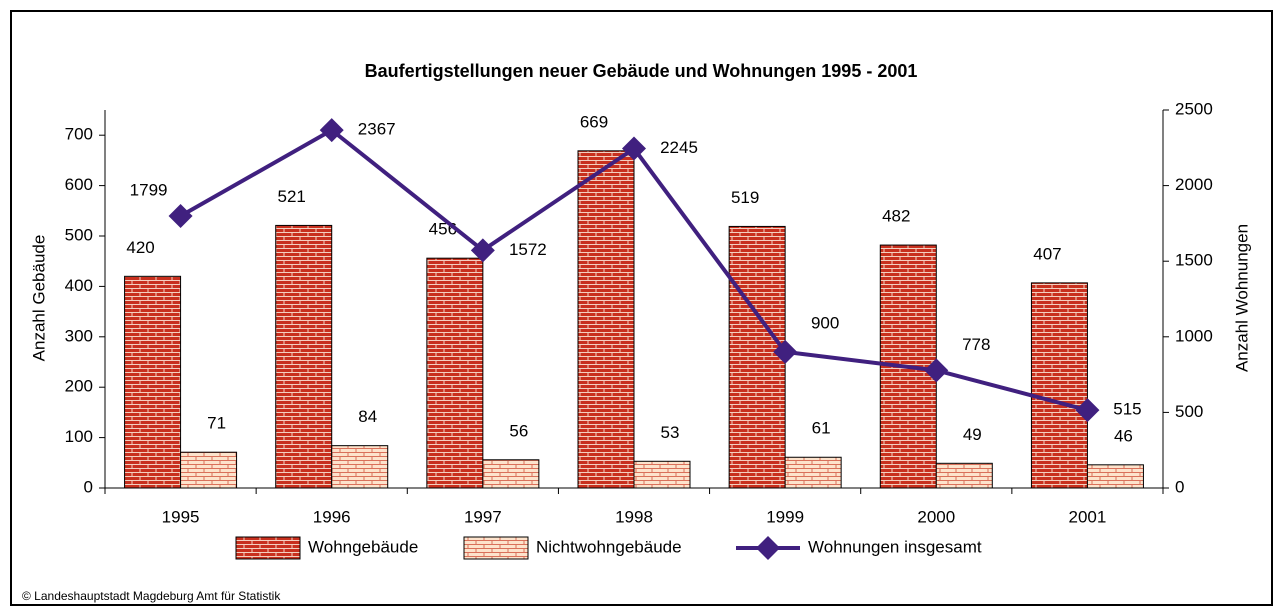 Image resolution: width=1283 pixels, height=616 pixels. What do you see at coordinates (609, 546) in the screenshot?
I see `legend-label: Nichtwohngebäude` at bounding box center [609, 546].